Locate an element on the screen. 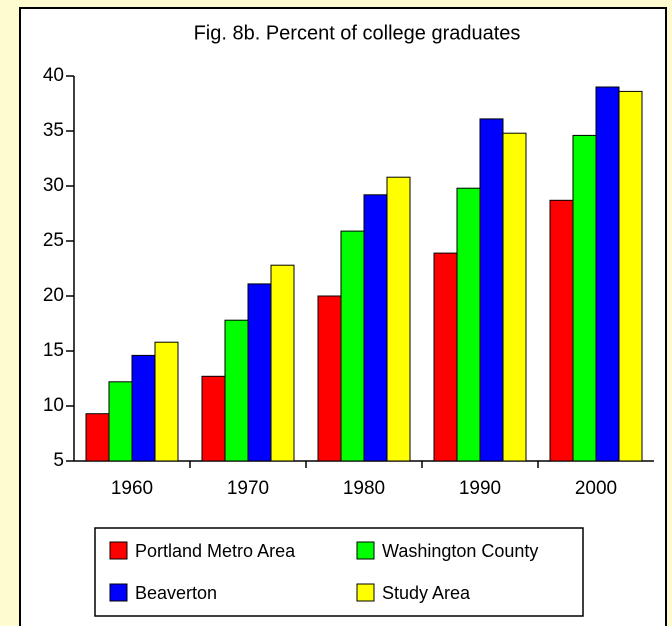  legend-label: Beaverton is located at coordinates (176, 593).